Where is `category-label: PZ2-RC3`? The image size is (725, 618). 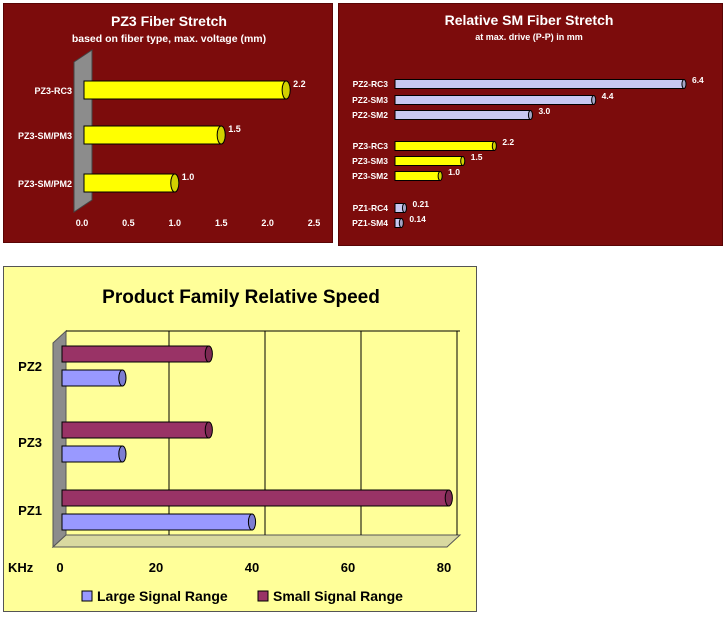 category-label: PZ2-RC3 is located at coordinates (371, 84).